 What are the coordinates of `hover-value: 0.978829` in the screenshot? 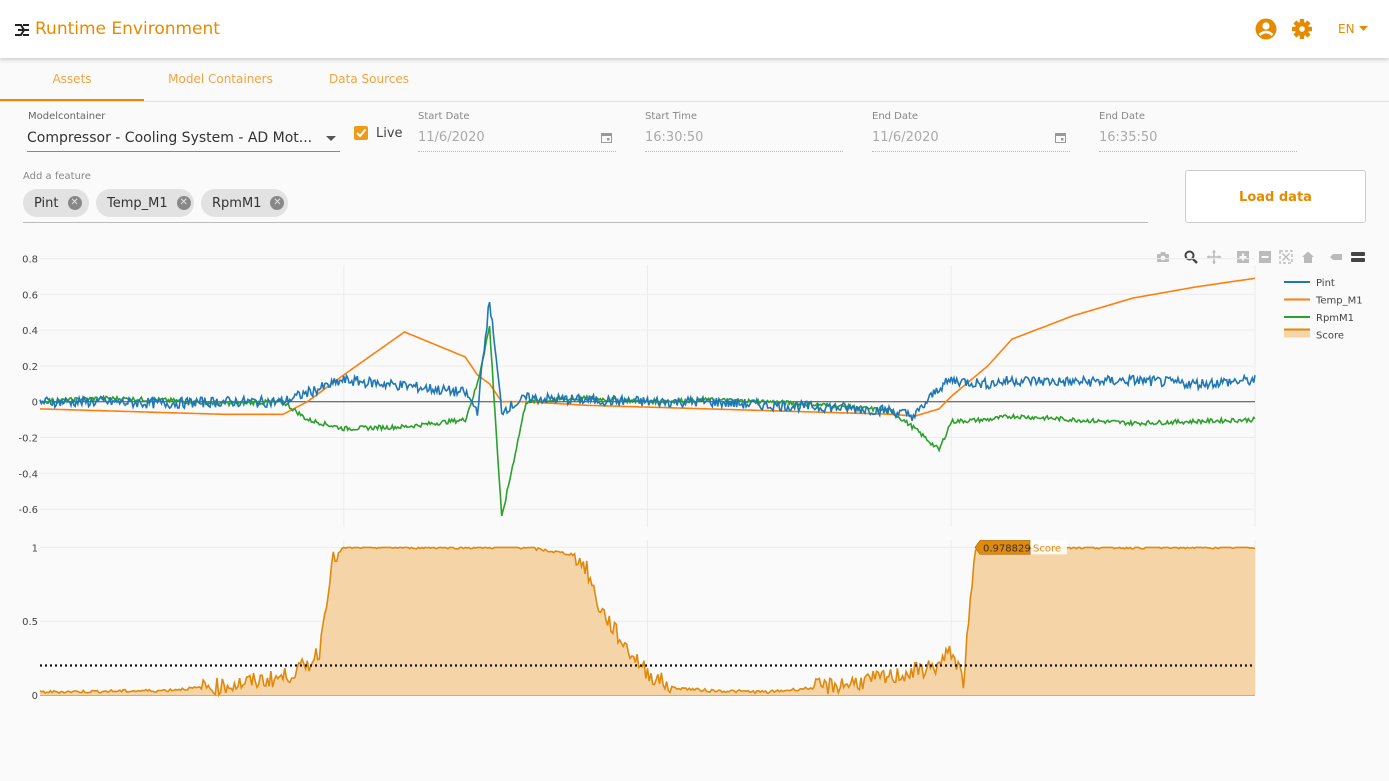 It's located at (1007, 548).